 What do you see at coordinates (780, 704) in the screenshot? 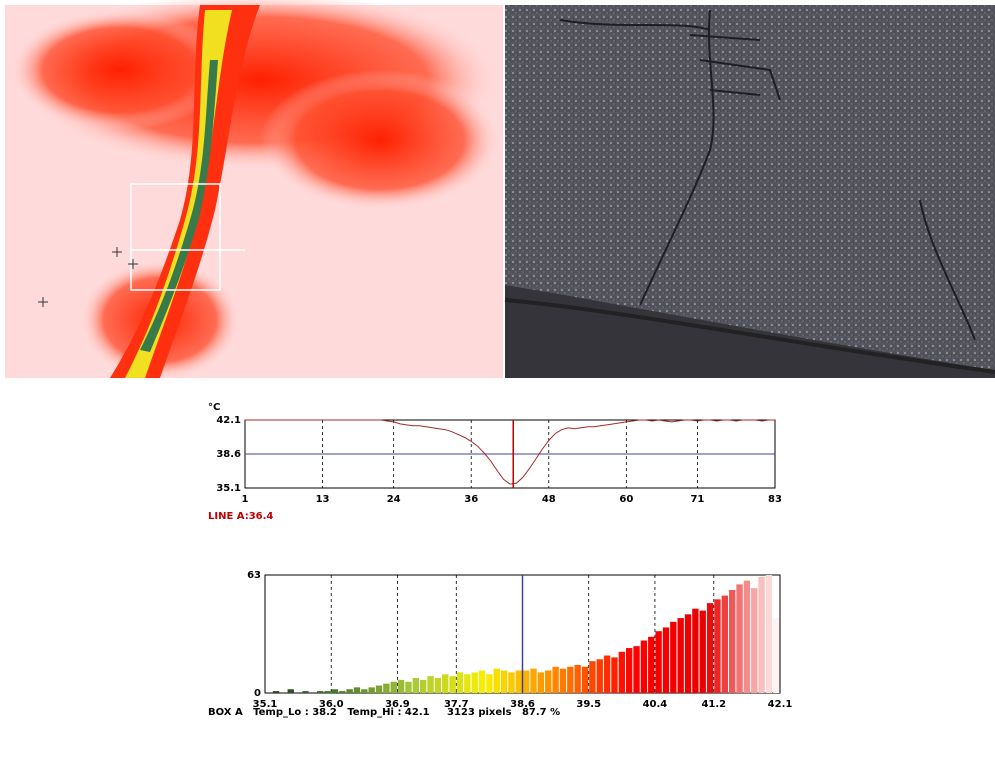
I see `x-tick-label: 42.1` at bounding box center [780, 704].